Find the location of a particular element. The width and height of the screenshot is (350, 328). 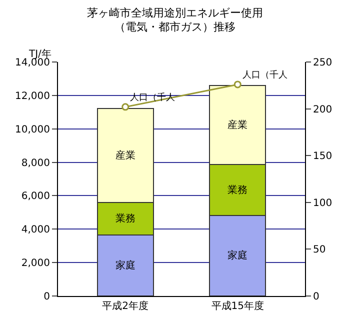

series-label: 家庭 is located at coordinates (125, 265).